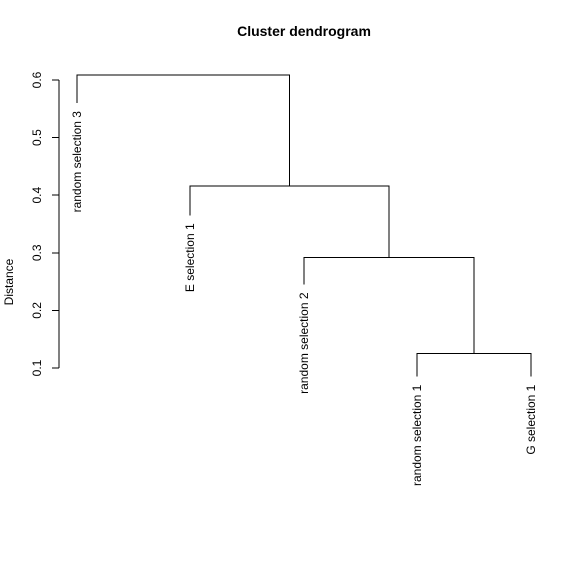 The image size is (580, 580). Describe the element at coordinates (37, 252) in the screenshot. I see `y-axis-tick-label: 0.3` at that location.